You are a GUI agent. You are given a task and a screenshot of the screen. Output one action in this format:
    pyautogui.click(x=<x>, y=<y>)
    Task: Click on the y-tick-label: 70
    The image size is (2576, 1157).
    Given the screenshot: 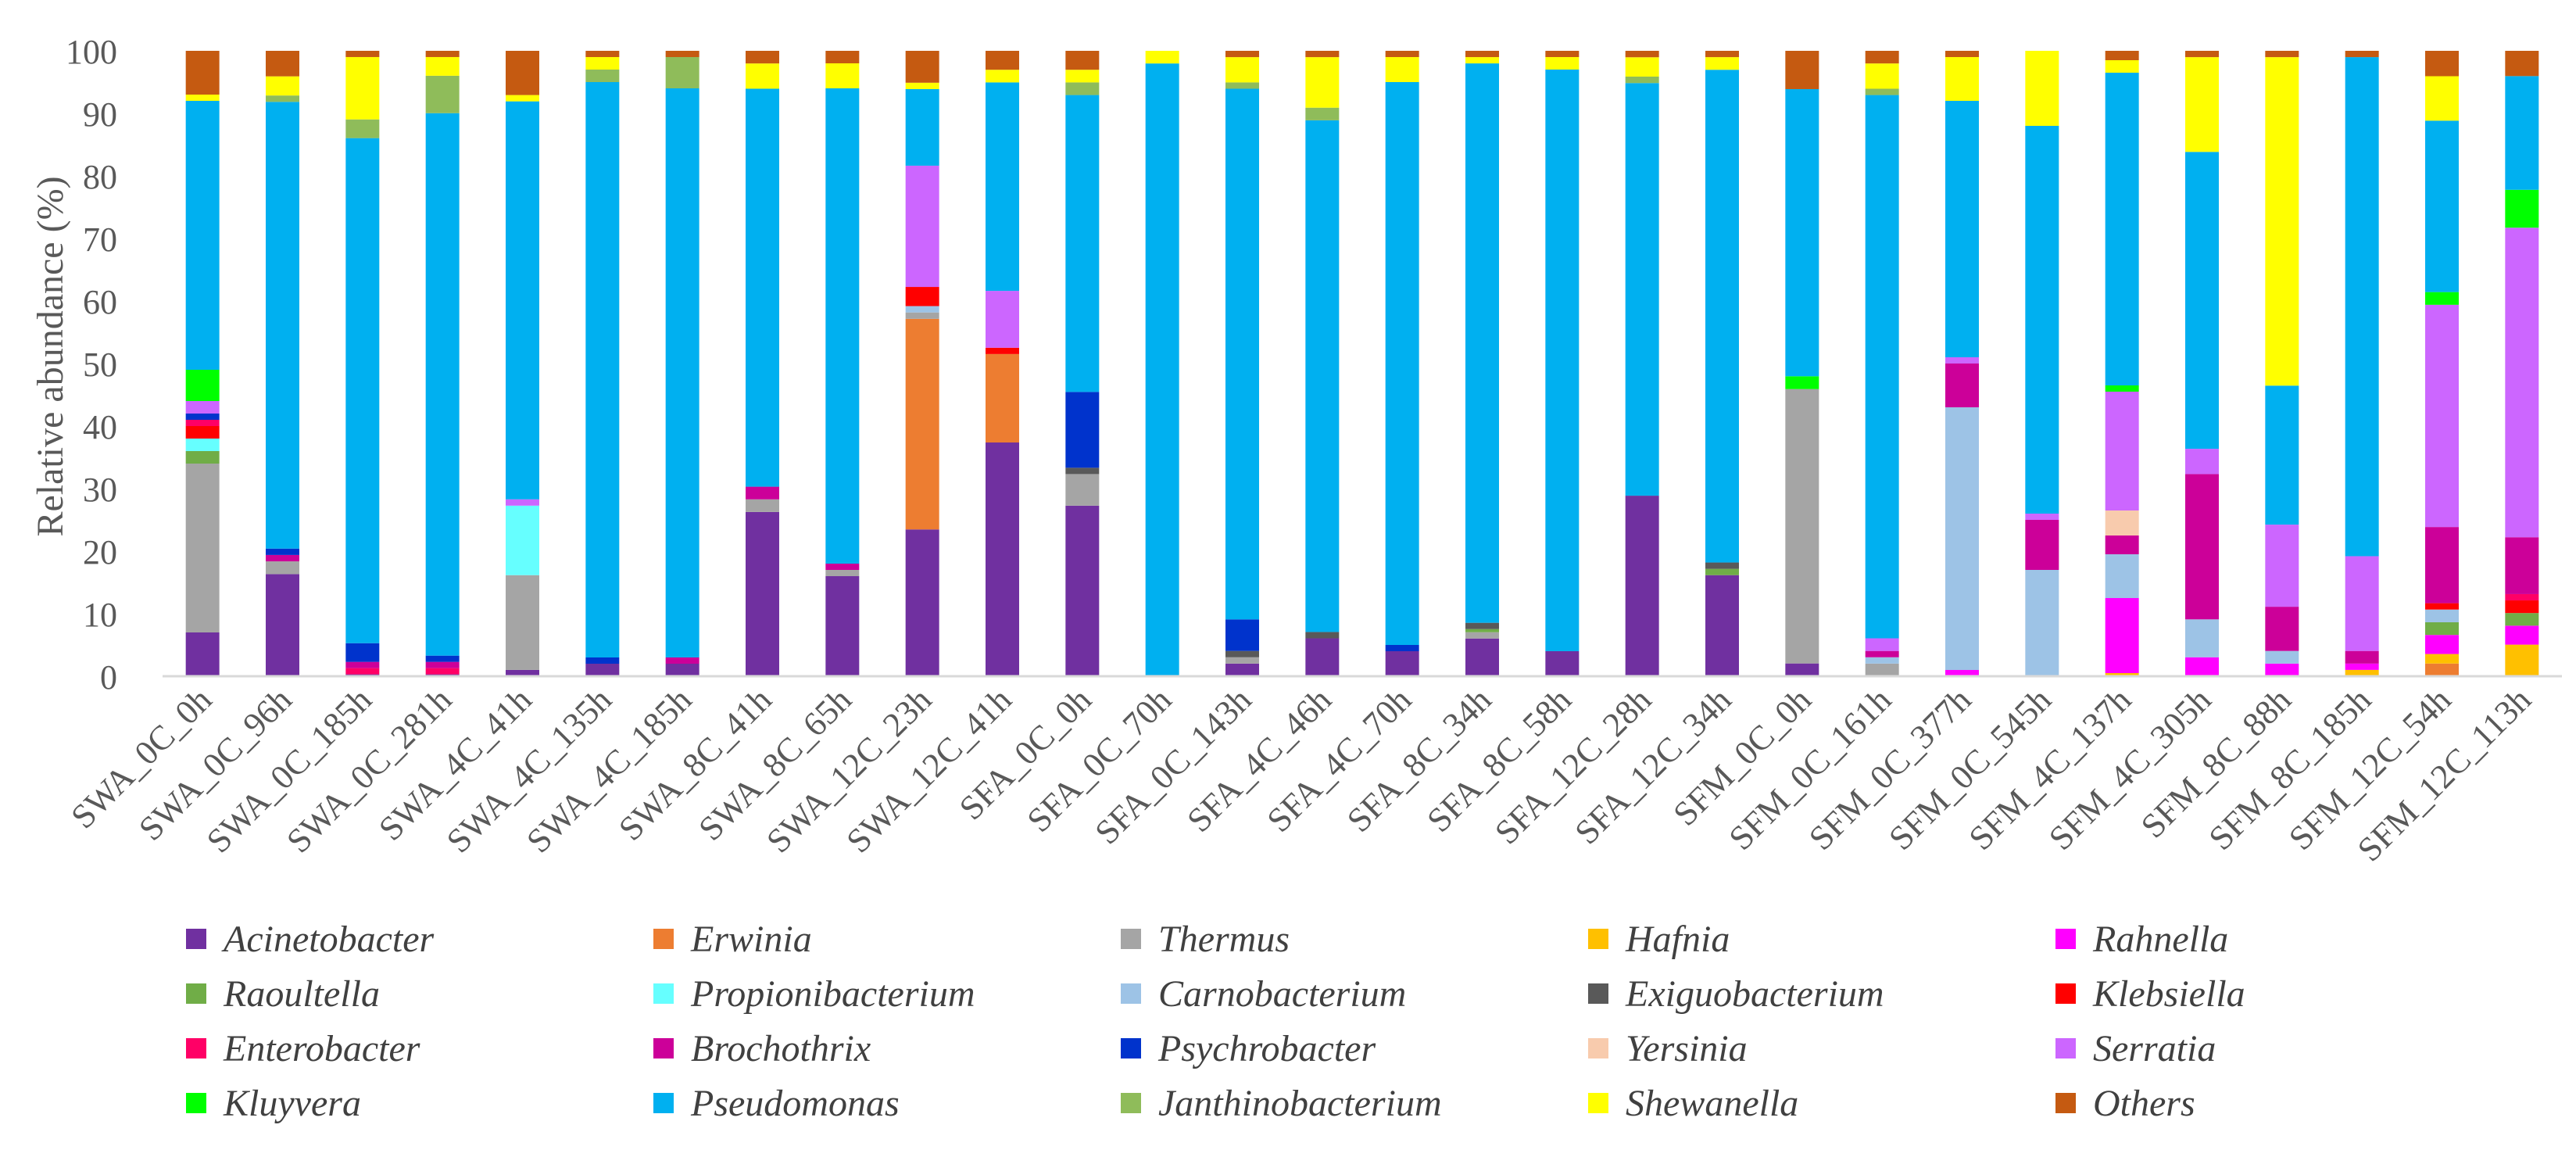 What is the action you would take?
    pyautogui.click(x=100, y=239)
    